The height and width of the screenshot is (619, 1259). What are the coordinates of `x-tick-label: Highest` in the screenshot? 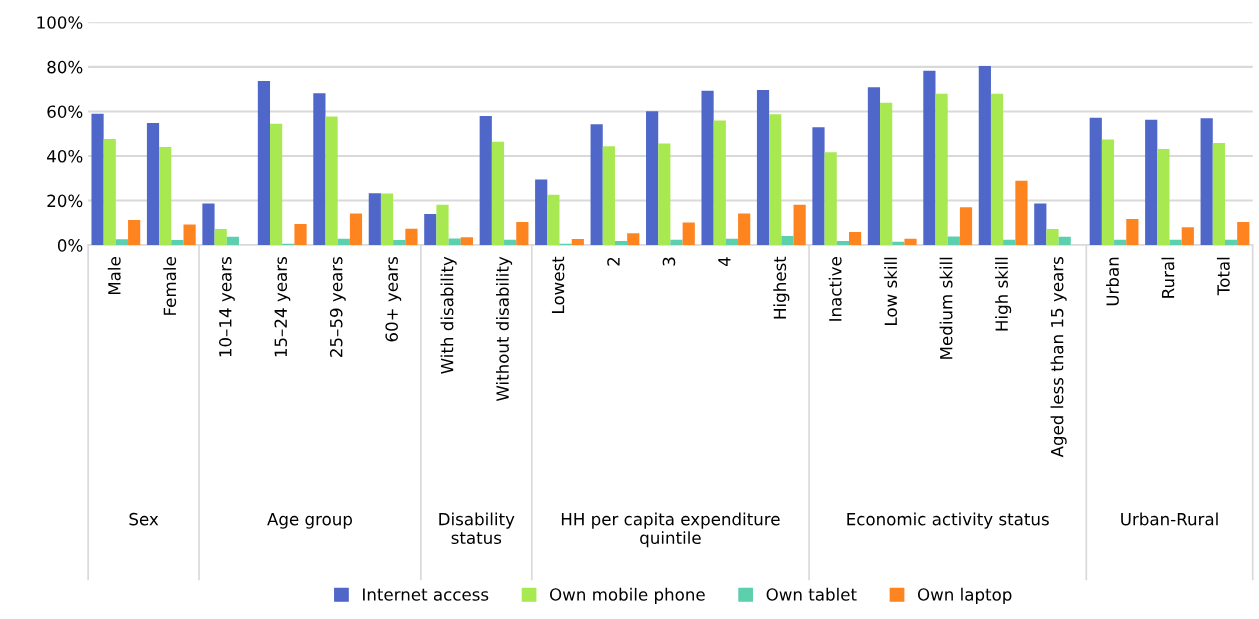 It's located at (781, 287).